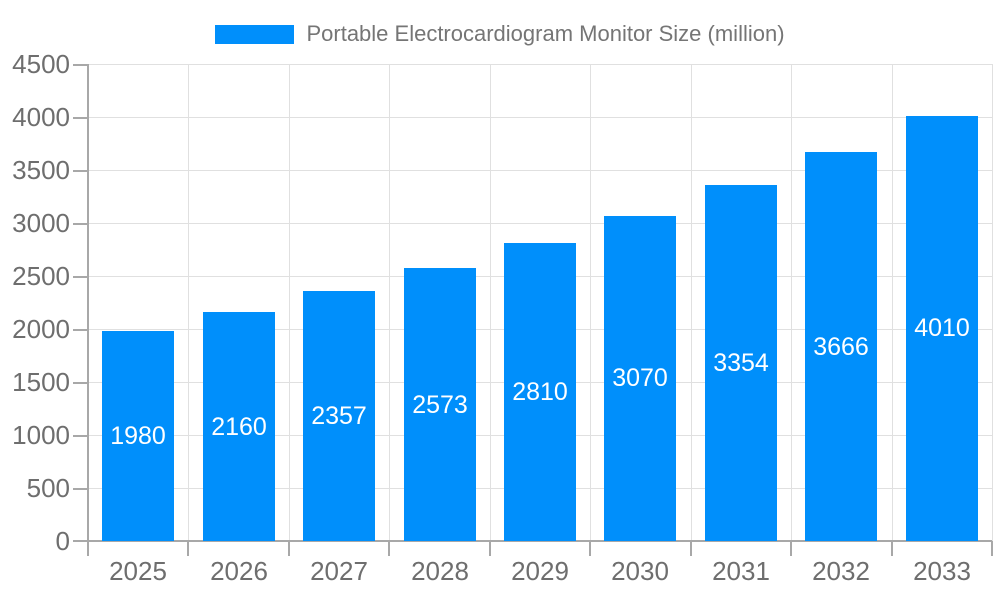 This screenshot has height=600, width=1000. What do you see at coordinates (255, 34) in the screenshot?
I see `legend-swatch` at bounding box center [255, 34].